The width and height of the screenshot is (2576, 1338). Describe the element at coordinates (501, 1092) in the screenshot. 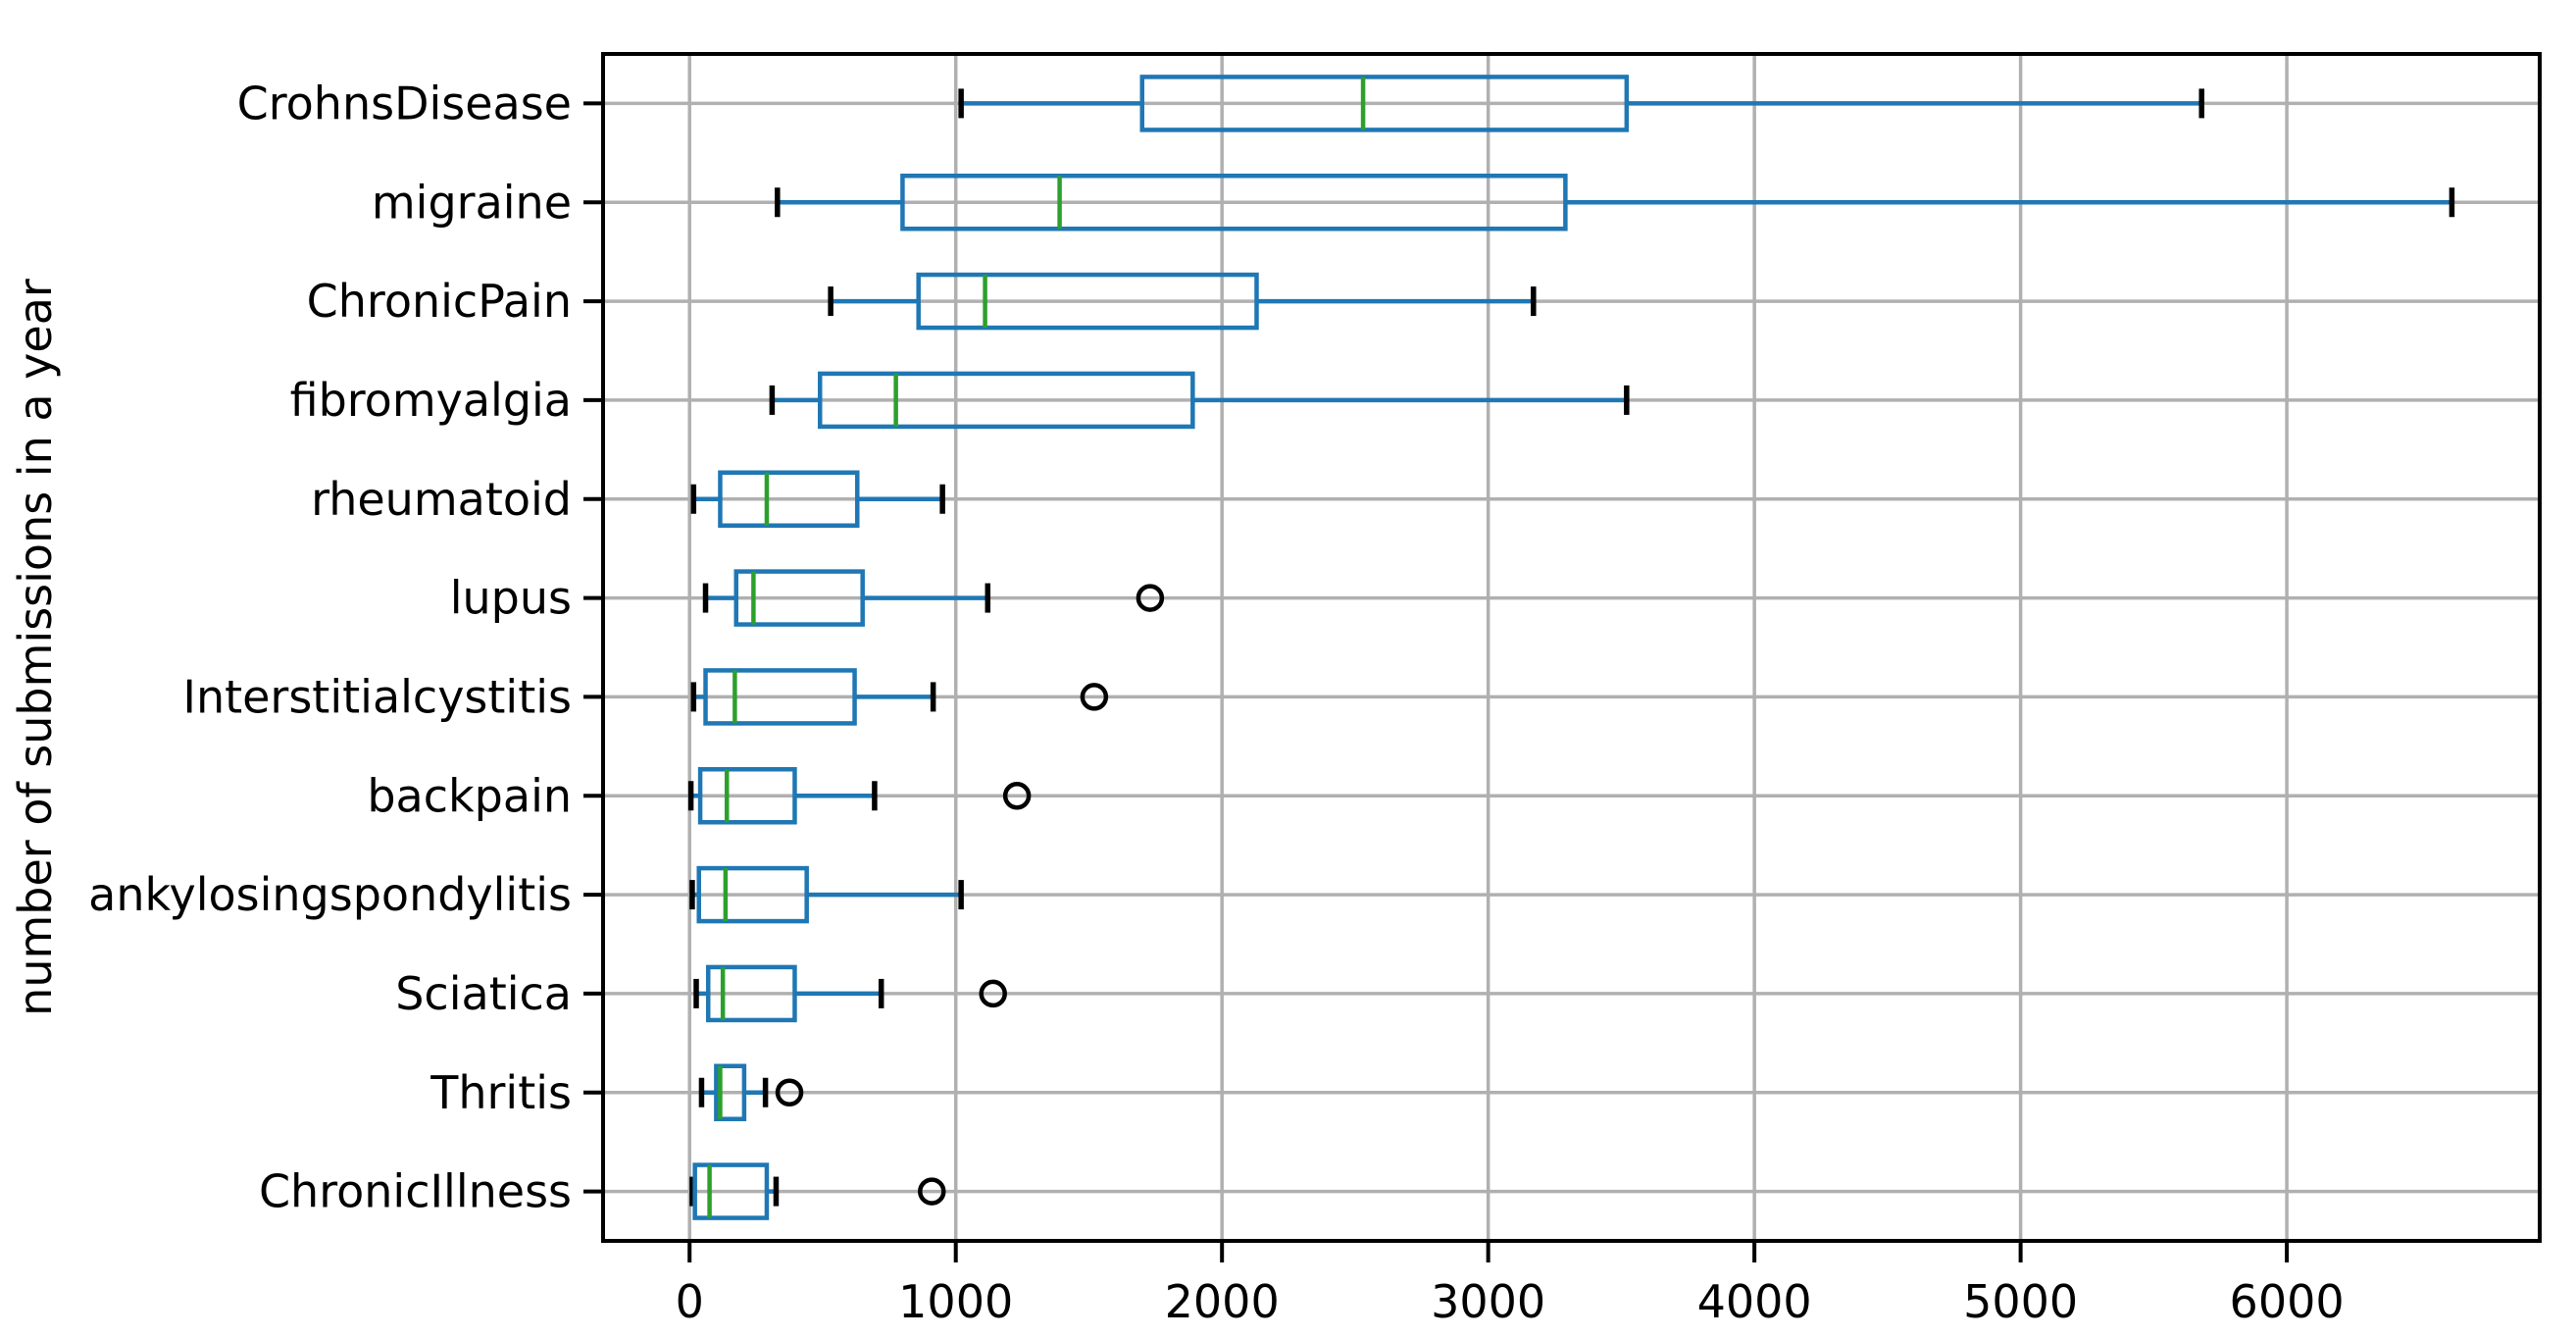

I see `y-tick-label: Thritis` at that location.